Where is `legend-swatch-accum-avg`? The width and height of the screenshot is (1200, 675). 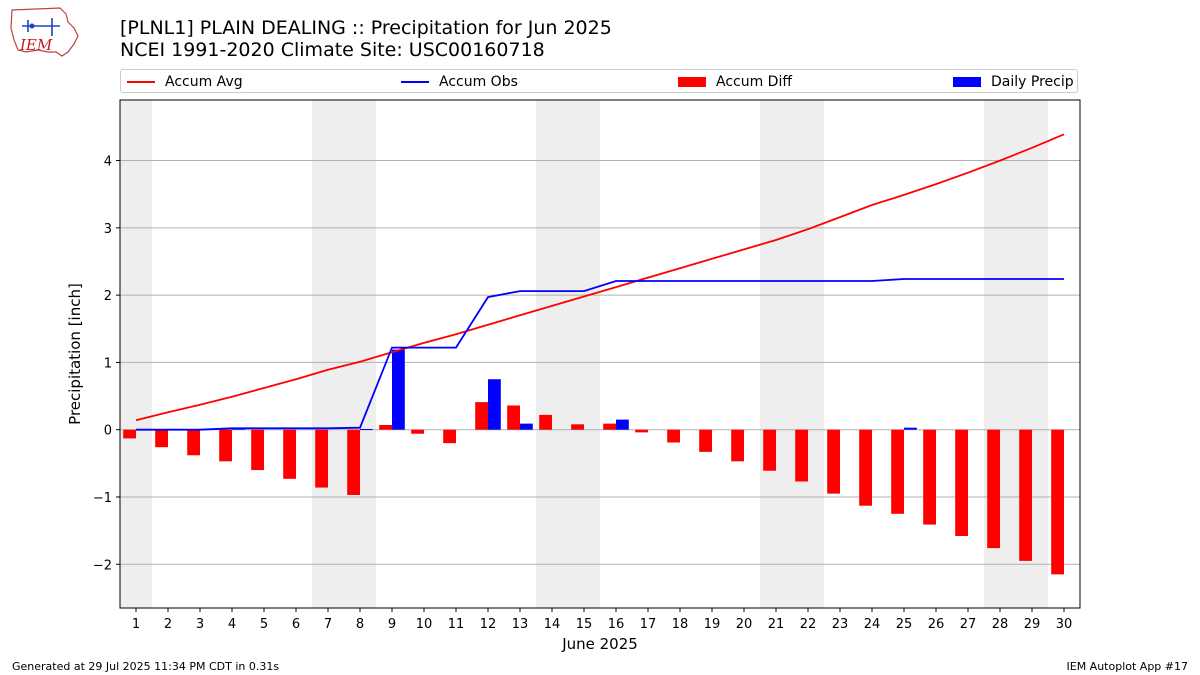 legend-swatch-accum-avg is located at coordinates (141, 82).